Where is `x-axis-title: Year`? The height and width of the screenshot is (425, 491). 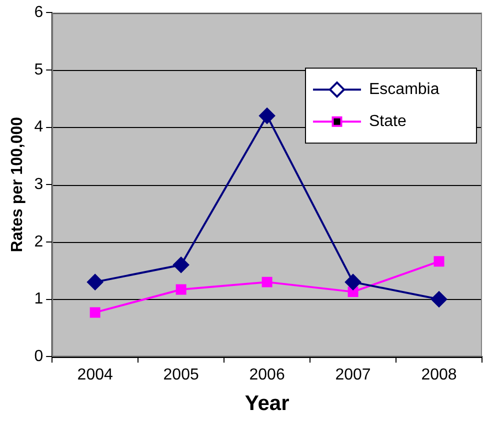 x-axis-title: Year is located at coordinates (267, 404).